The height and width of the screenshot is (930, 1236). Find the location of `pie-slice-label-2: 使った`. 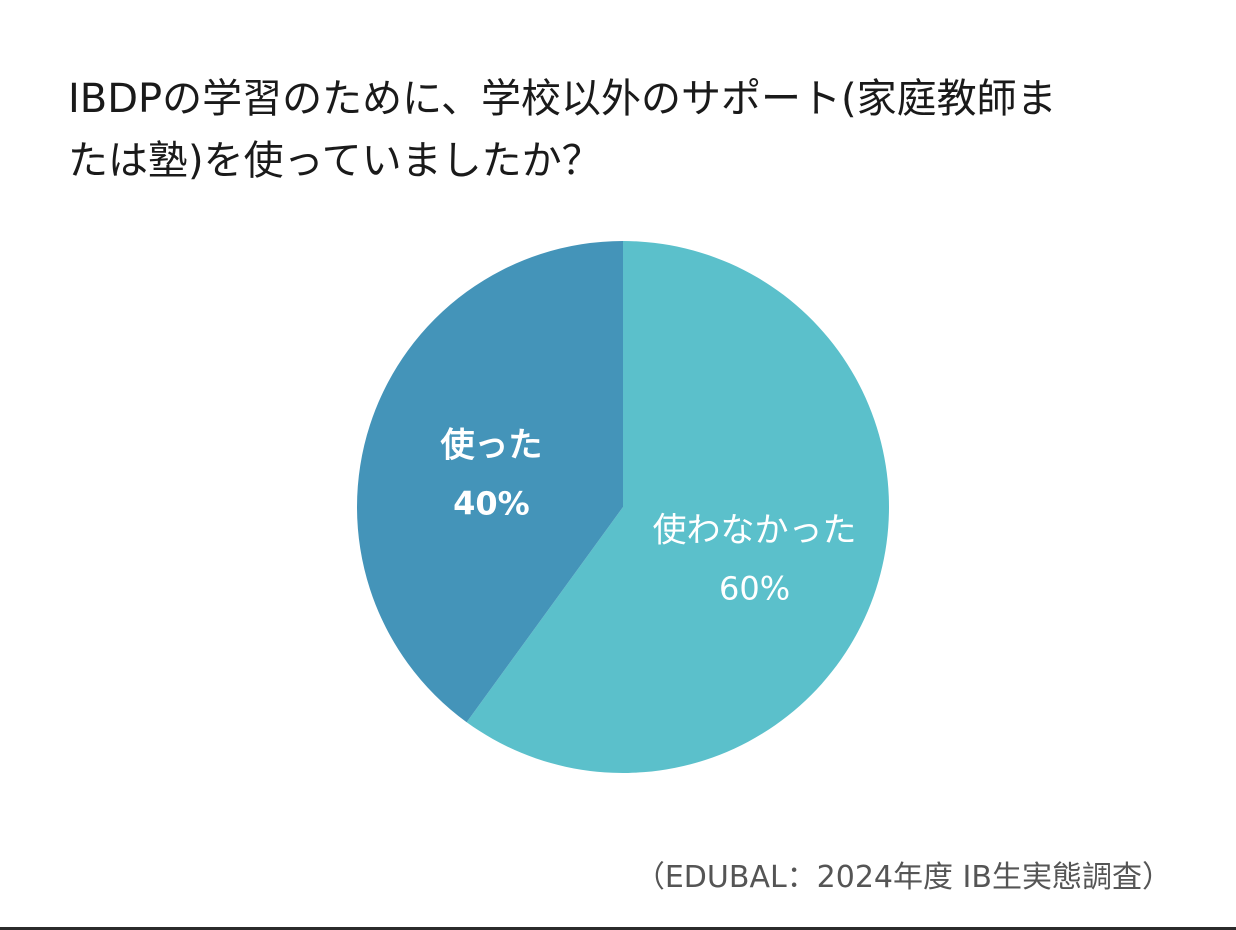

pie-slice-label-2: 使った is located at coordinates (490, 445).